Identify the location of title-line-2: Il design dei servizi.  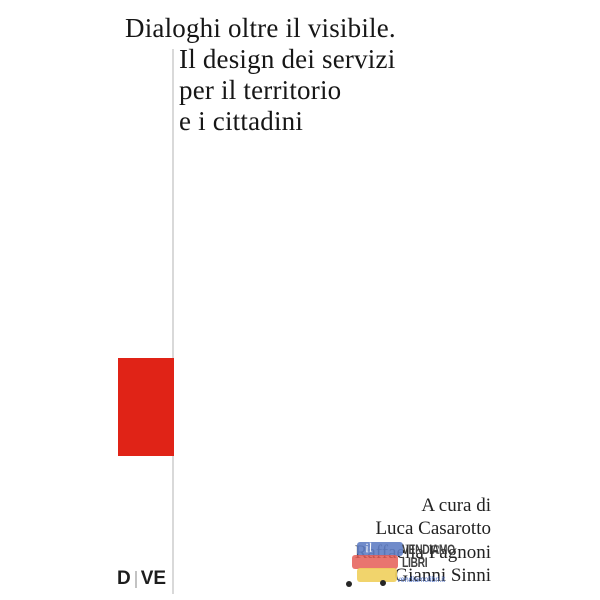
(287, 59).